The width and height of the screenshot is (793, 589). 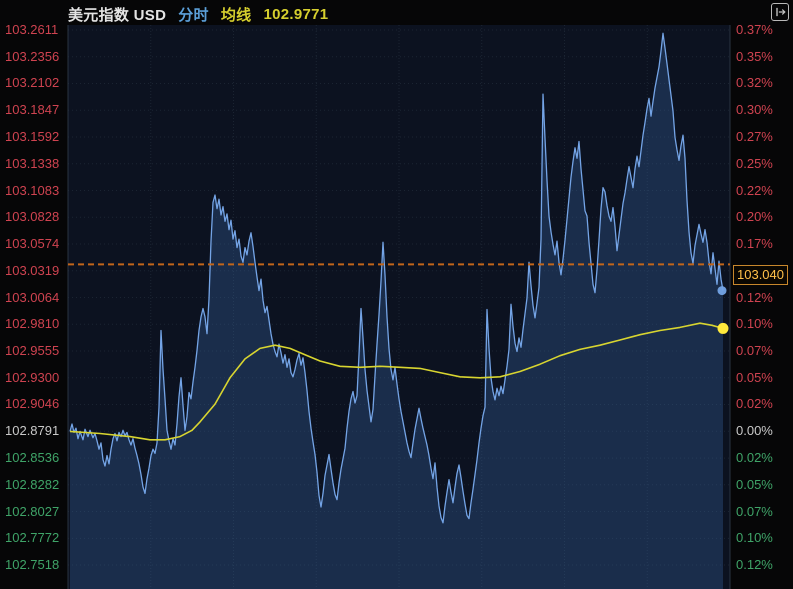 I want to click on price-axis-label: 103.2102, so click(x=32, y=83).